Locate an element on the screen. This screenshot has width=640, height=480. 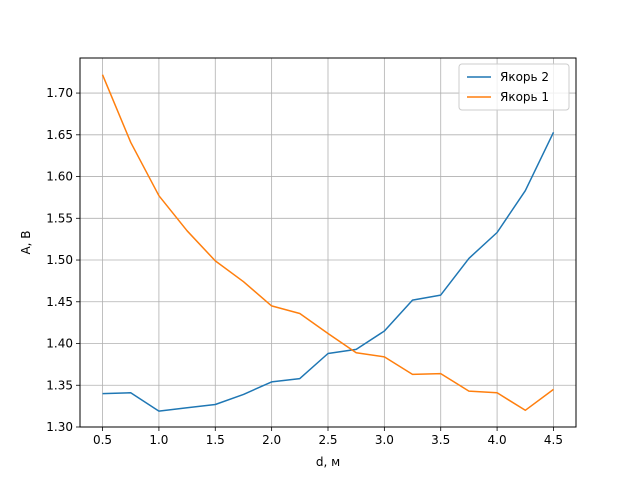
x-tick-label: 1.5 is located at coordinates (215, 440).